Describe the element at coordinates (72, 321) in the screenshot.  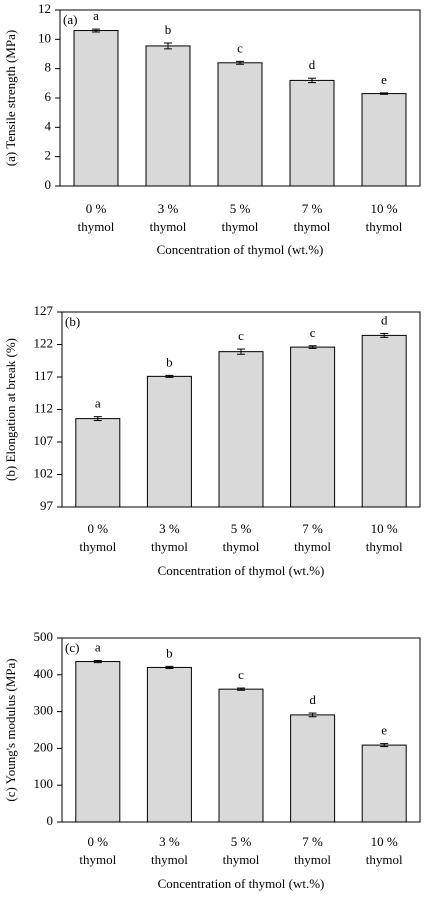
I see `panel-label: (b)` at that location.